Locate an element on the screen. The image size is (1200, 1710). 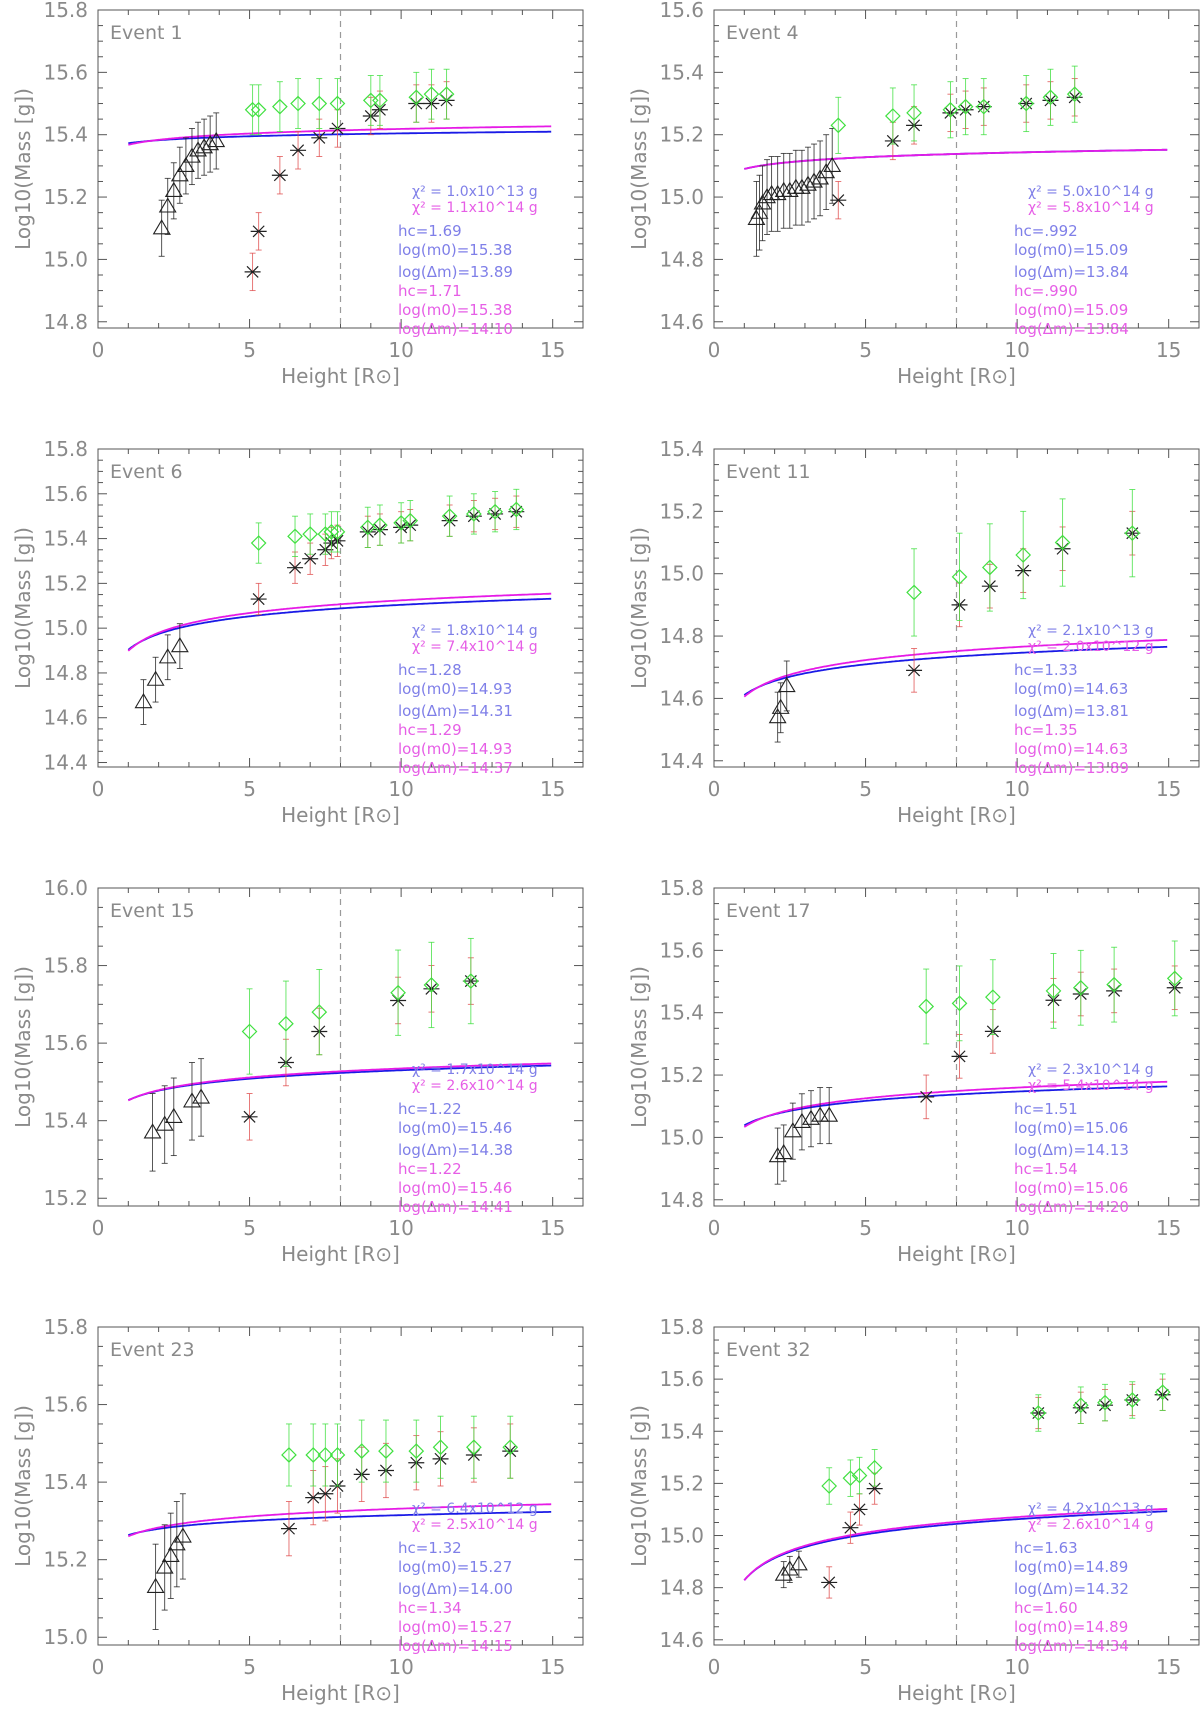
annotation-text: hc=1.32 is located at coordinates (430, 1548).